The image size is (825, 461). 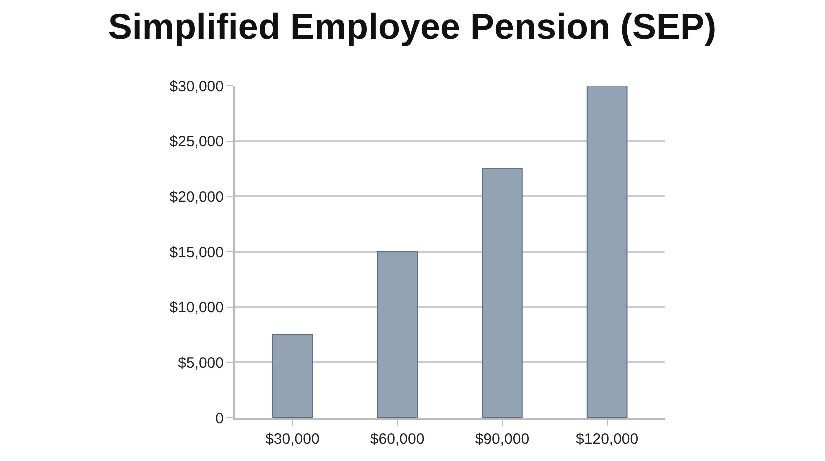 I want to click on x-tick-label: $60,000, so click(x=397, y=439).